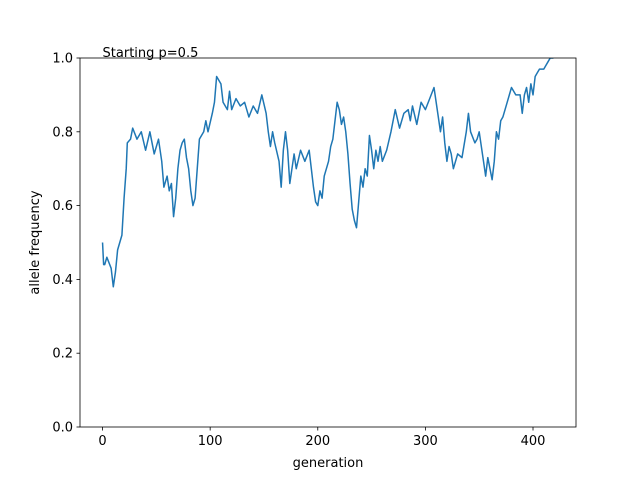  Describe the element at coordinates (328, 463) in the screenshot. I see `x-axis-label: generation` at that location.